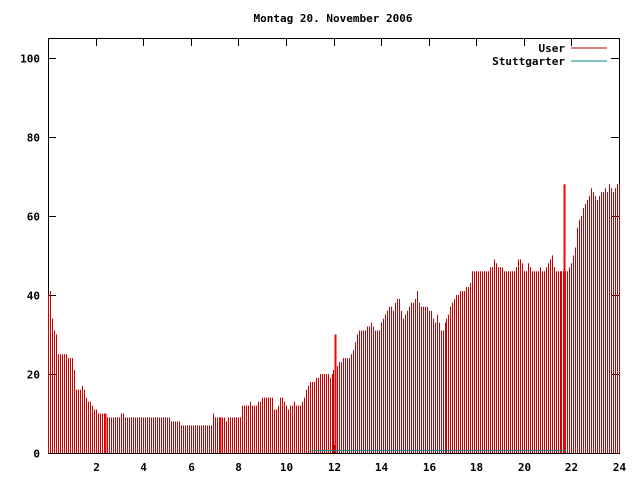  What do you see at coordinates (30, 59) in the screenshot?
I see `y-tick-label: 100` at bounding box center [30, 59].